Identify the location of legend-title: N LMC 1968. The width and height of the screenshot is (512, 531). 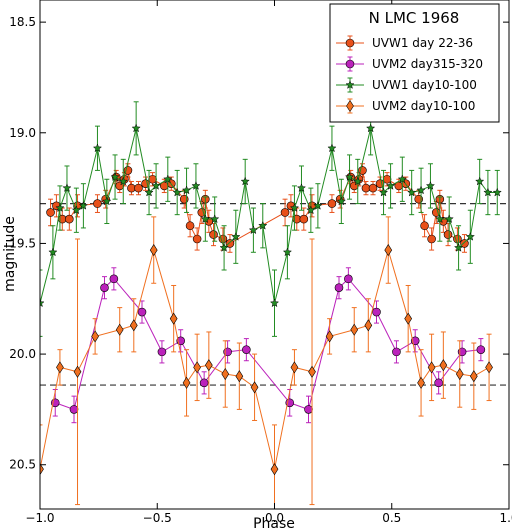
(414, 18).